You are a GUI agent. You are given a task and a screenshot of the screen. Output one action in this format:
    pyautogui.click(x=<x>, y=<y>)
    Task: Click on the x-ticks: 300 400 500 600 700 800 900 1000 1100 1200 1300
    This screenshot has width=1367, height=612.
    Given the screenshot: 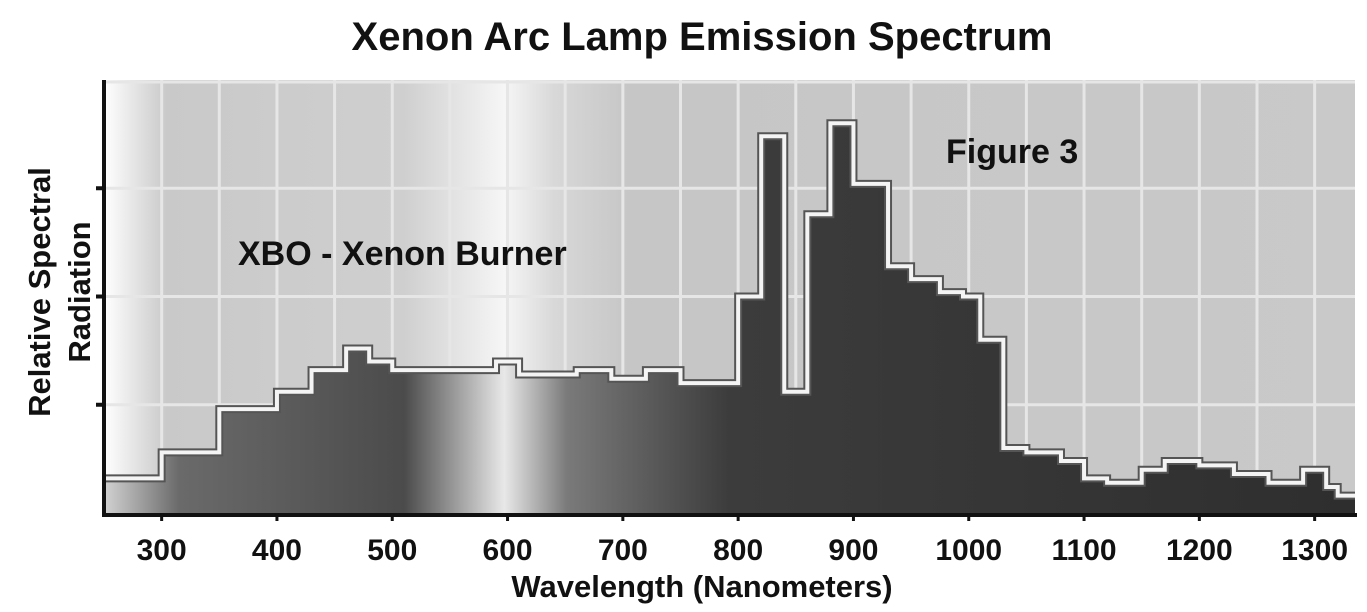 What is the action you would take?
    pyautogui.click(x=742, y=540)
    